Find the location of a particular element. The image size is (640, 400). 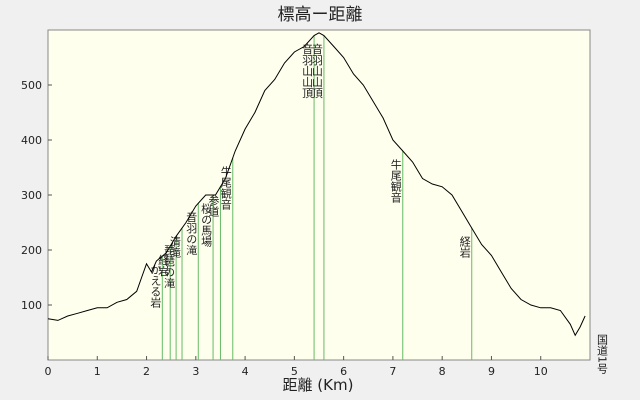

x-tick-label: 2 is located at coordinates (146, 371).